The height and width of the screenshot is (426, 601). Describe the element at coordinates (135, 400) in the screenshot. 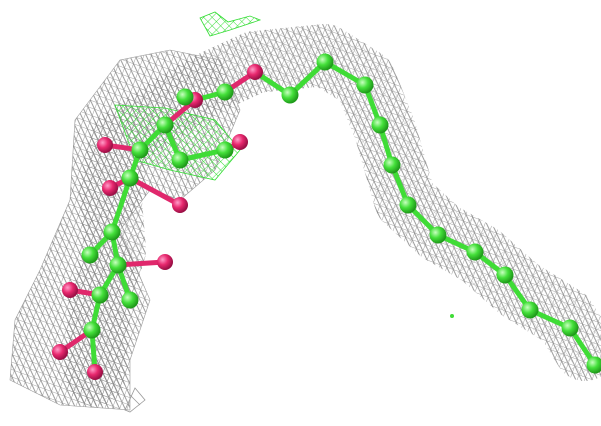

I see `mesh-fragment` at that location.